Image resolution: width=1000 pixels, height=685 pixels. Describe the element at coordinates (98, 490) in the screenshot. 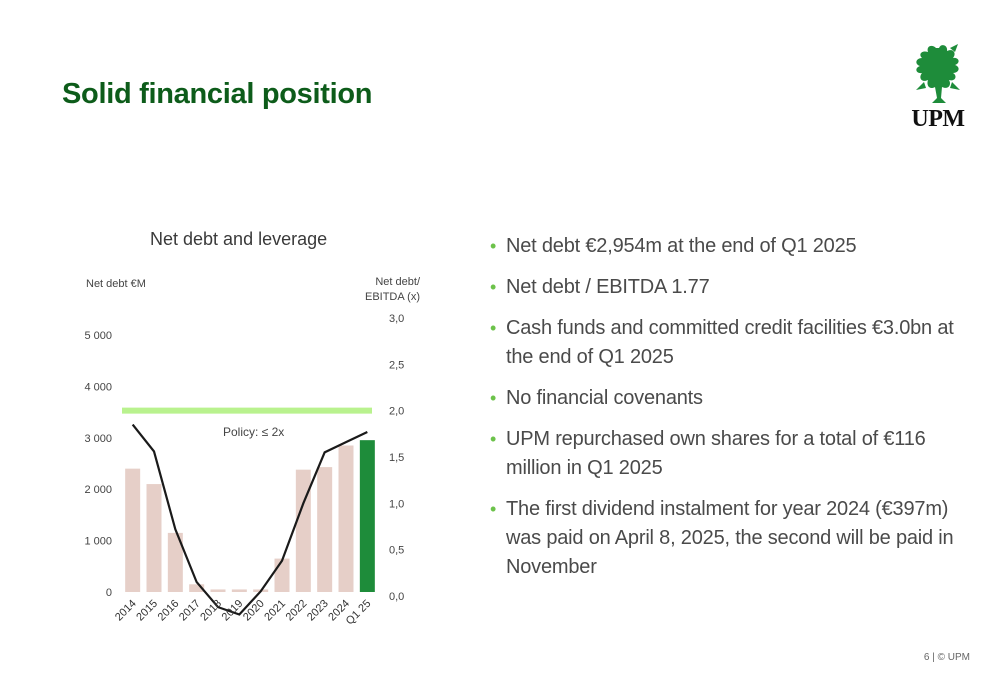

I see `y-tick-label: 2 000` at that location.